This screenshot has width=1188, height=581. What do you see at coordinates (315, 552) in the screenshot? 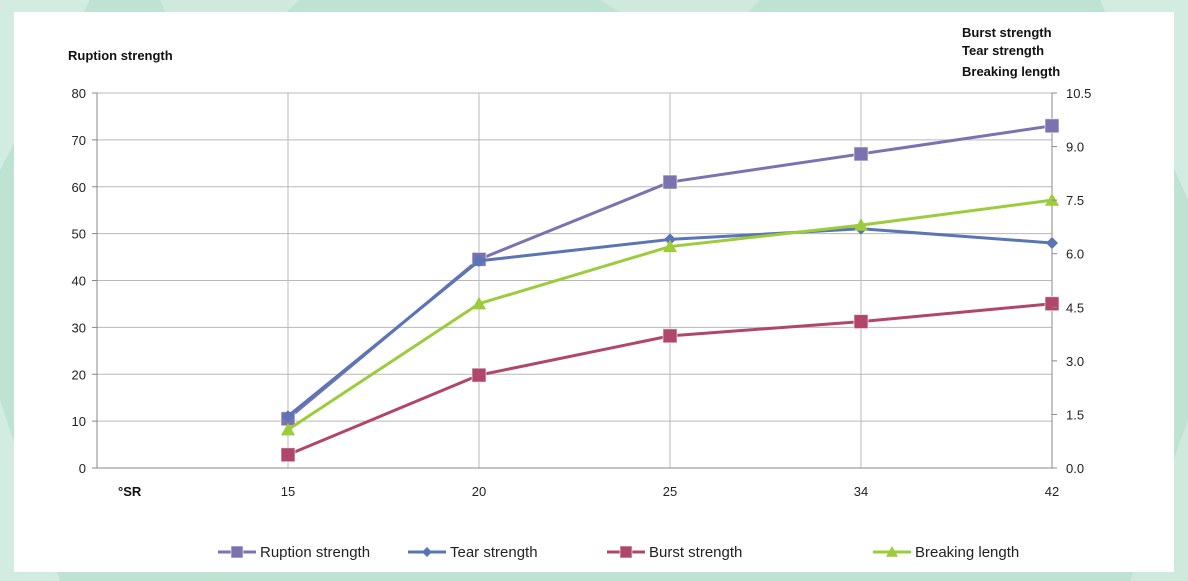
I see `legend-label: Ruption strength` at bounding box center [315, 552].